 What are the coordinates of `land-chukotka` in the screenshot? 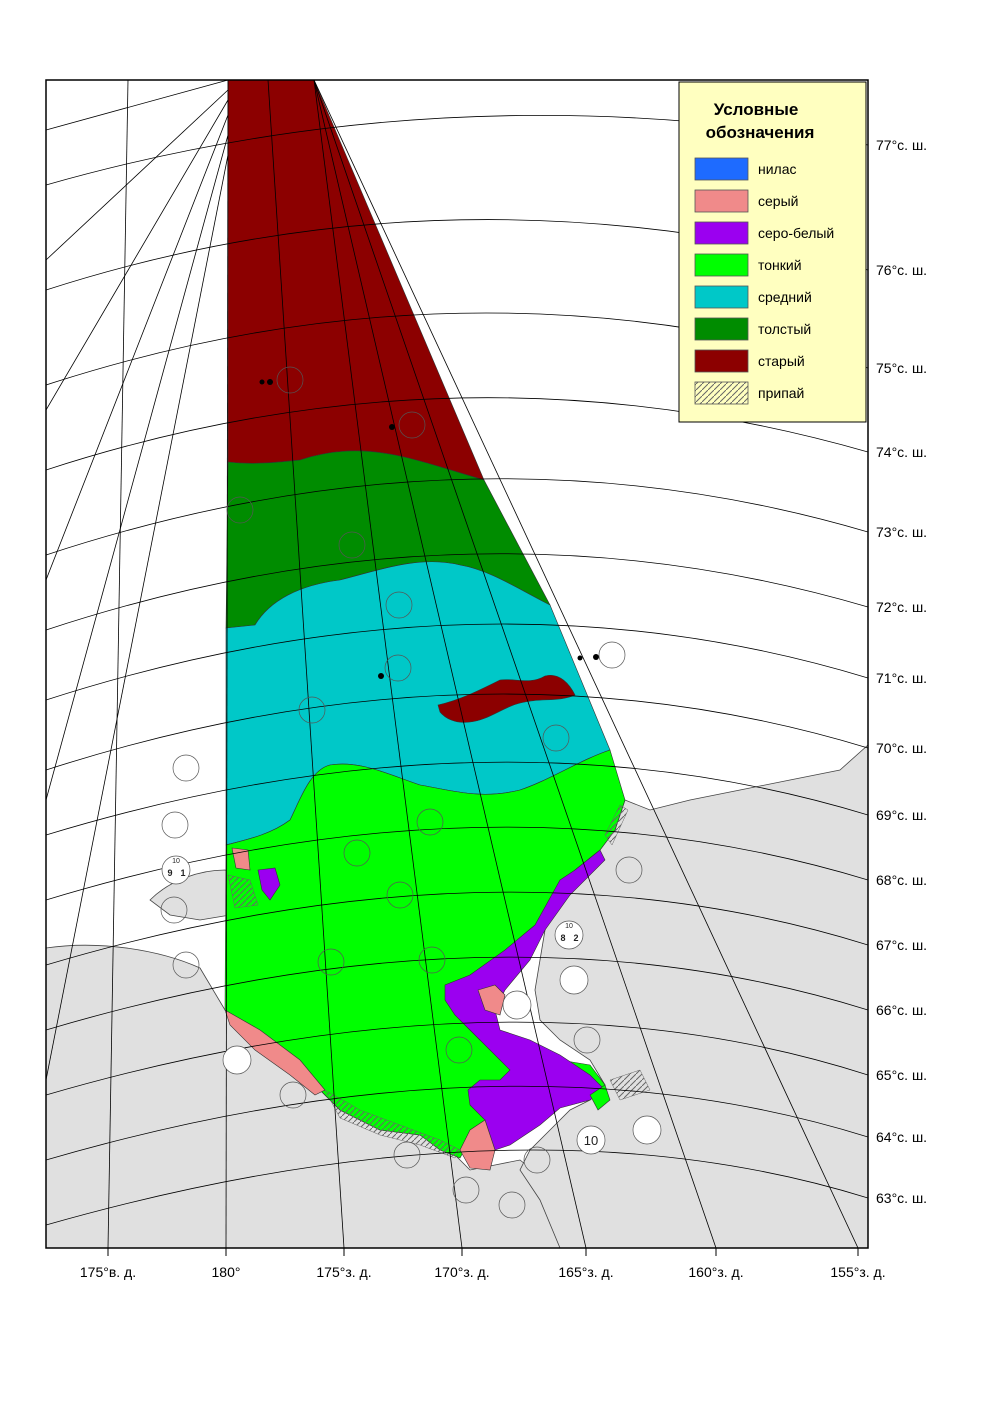 It's located at (303, 1096).